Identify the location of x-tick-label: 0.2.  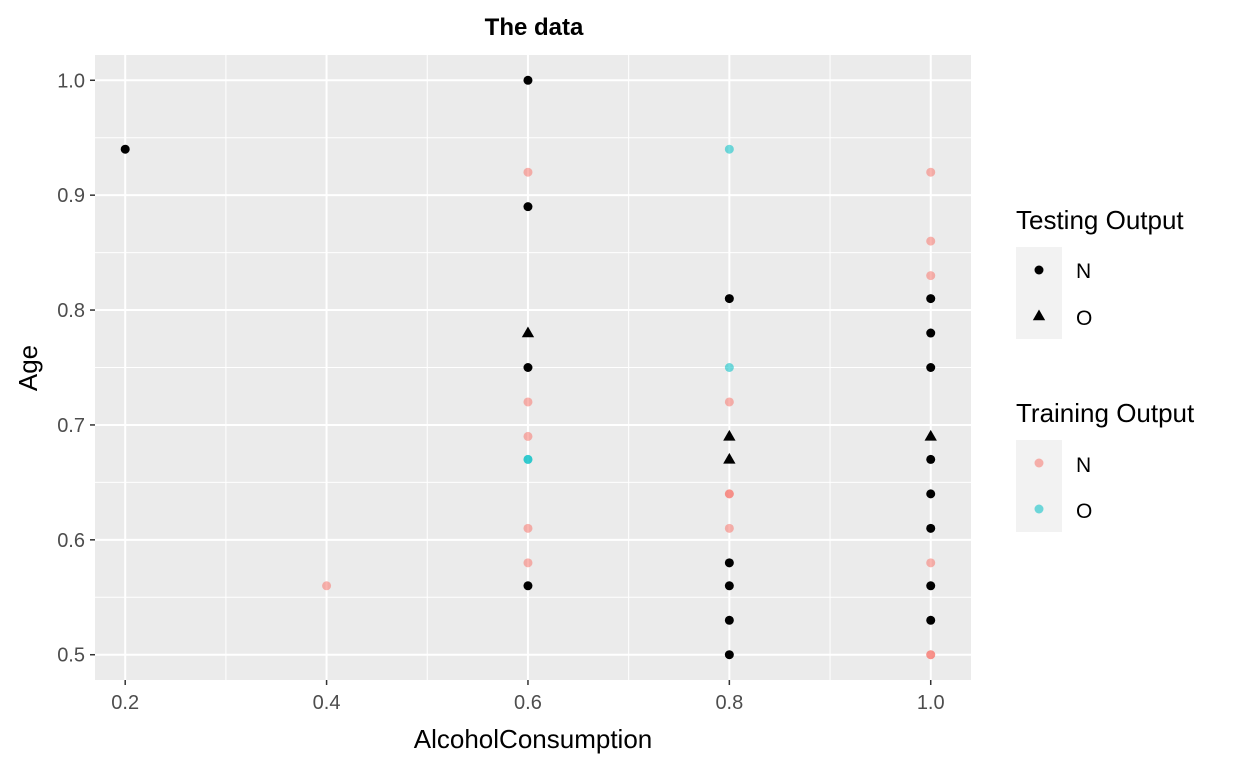
(125, 703).